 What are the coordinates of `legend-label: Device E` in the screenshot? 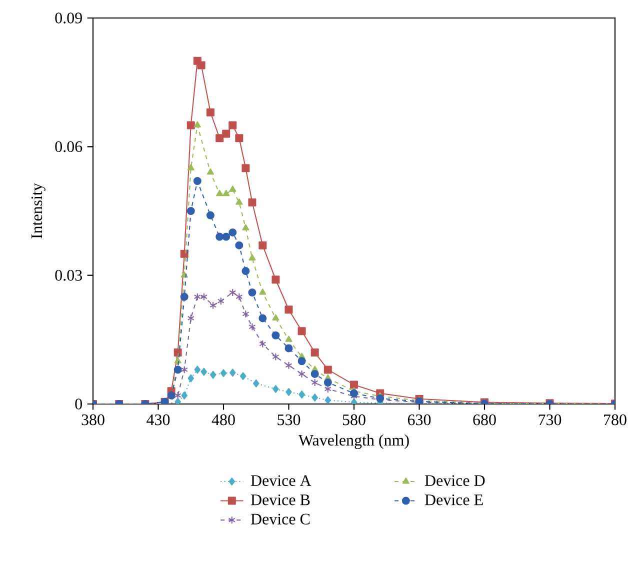 It's located at (453, 500).